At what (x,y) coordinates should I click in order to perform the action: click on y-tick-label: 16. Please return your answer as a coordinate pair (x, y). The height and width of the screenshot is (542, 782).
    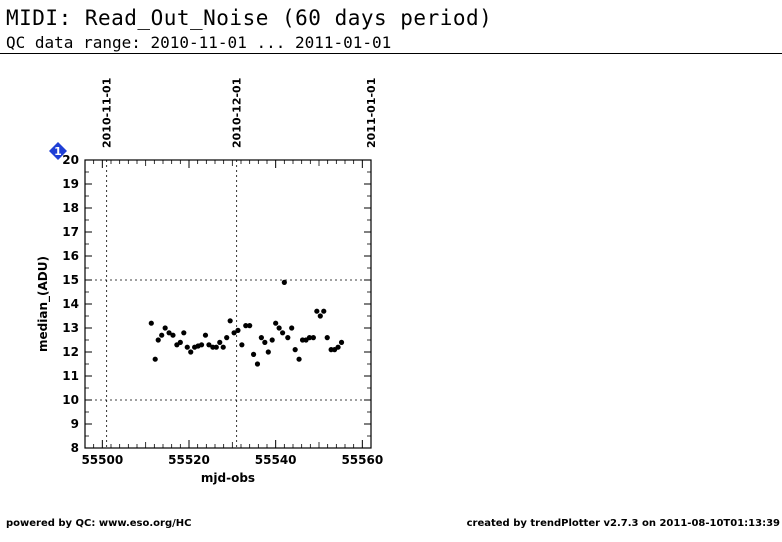
    Looking at the image, I should click on (70, 256).